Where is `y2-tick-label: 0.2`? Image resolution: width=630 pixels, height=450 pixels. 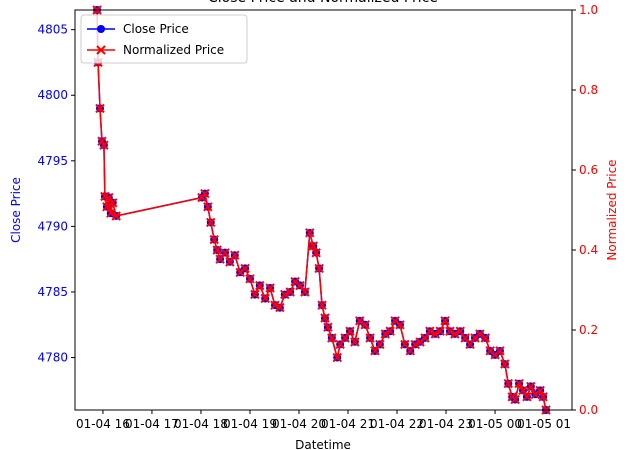
y2-tick-label: 0.2 is located at coordinates (588, 330).